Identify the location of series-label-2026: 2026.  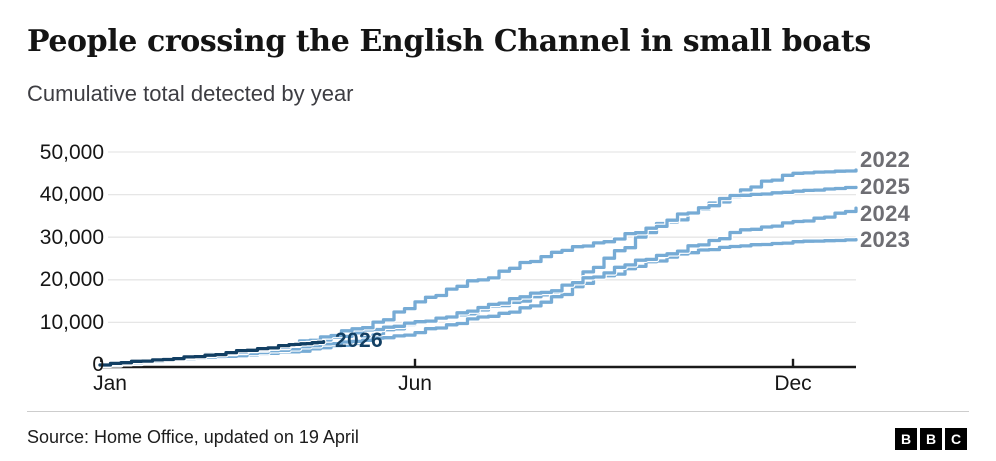
(359, 340).